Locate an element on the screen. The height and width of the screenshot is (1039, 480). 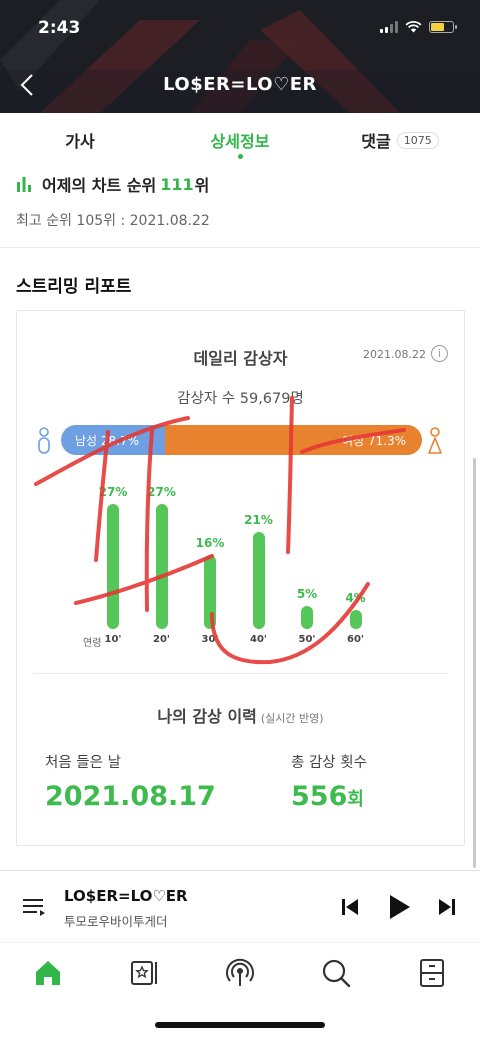
tab-bar: 가사 상세정보 댓글 1075 is located at coordinates (240, 140).